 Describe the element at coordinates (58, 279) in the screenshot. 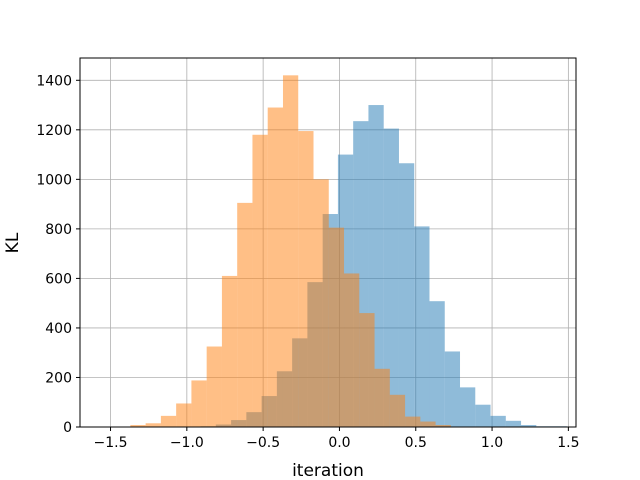

I see `y-tick-label: 600` at that location.